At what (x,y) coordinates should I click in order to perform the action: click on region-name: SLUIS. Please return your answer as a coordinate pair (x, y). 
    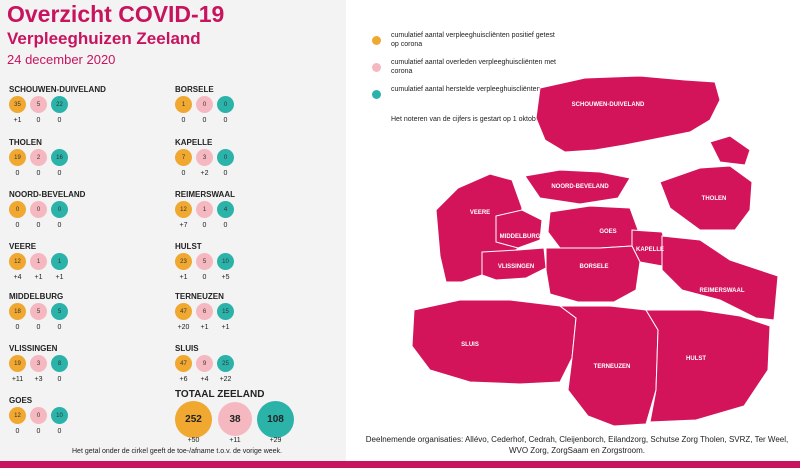
    Looking at the image, I should click on (187, 348).